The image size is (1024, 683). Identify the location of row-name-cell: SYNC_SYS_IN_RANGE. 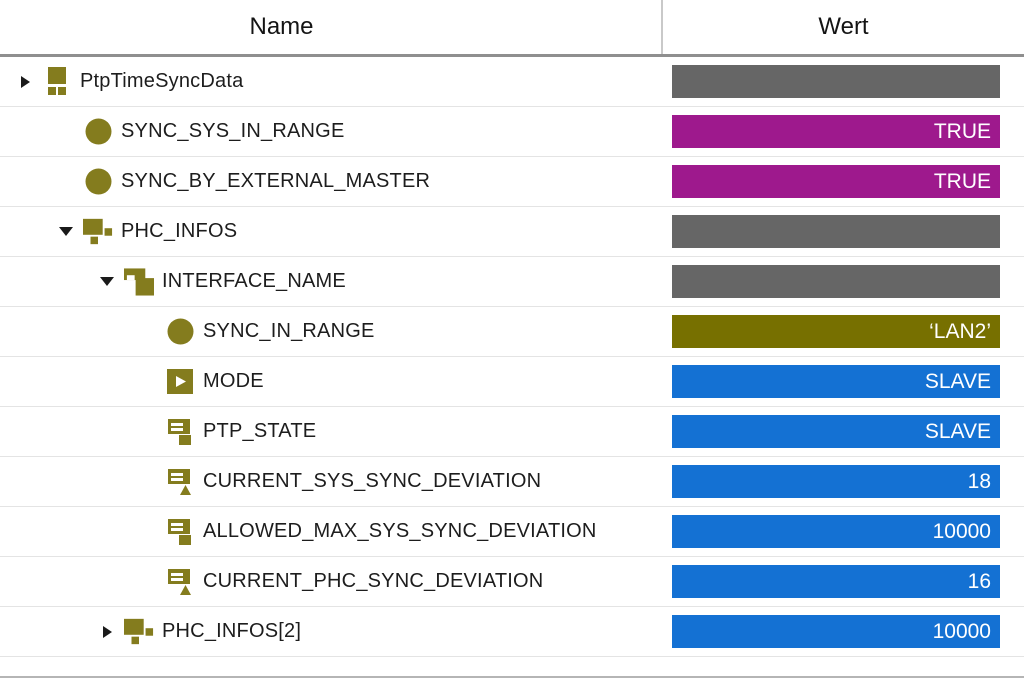
(331, 131).